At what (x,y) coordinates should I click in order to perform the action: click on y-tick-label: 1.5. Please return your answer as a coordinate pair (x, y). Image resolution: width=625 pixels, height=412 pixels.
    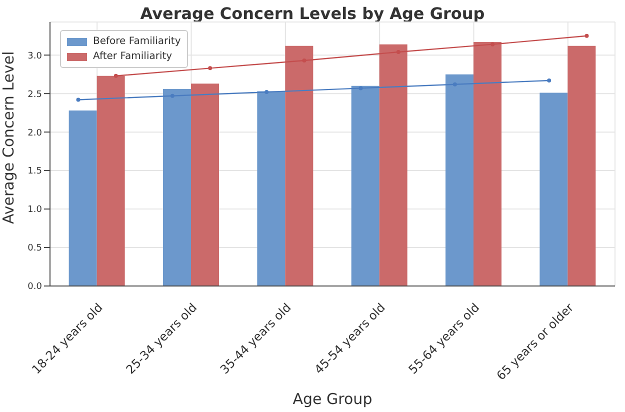
    Looking at the image, I should click on (35, 171).